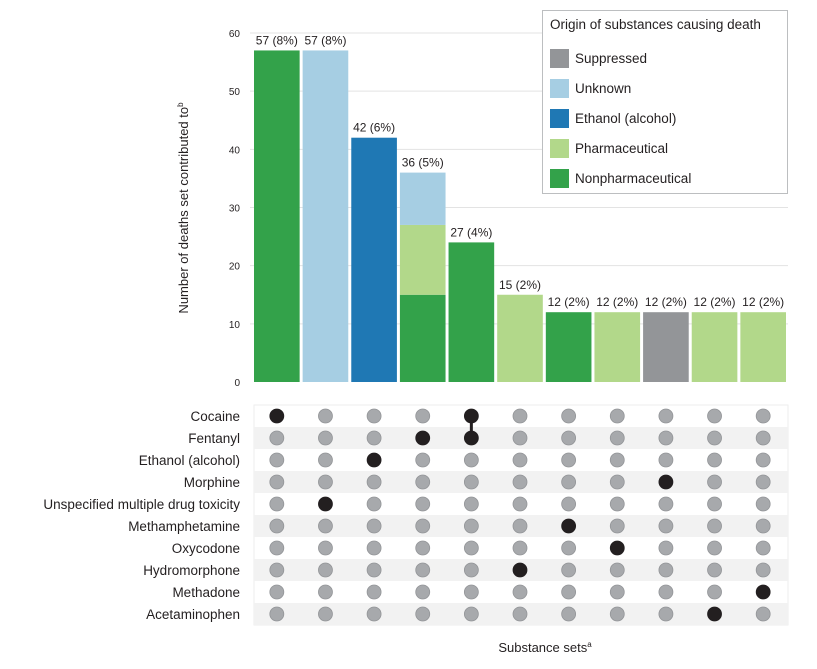 This screenshot has width=817, height=669. Describe the element at coordinates (325, 40) in the screenshot. I see `bar-value-label: 57 (8%)` at that location.